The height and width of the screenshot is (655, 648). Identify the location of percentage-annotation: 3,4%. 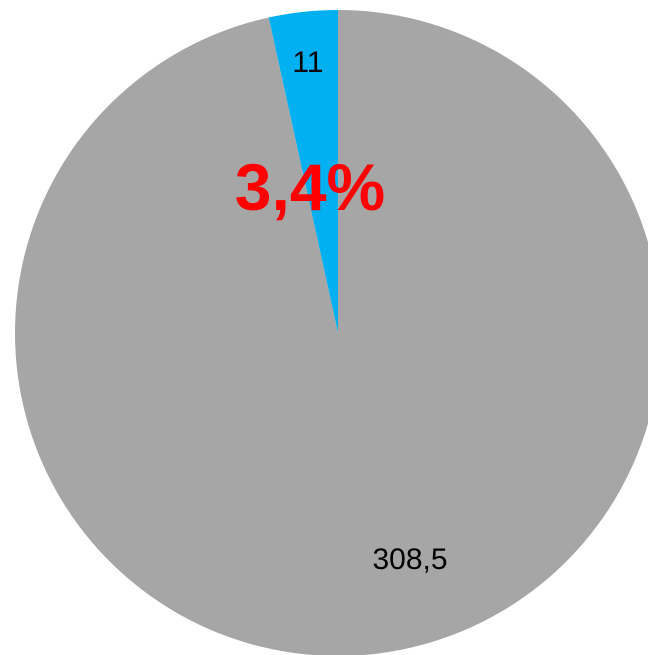
(310, 187).